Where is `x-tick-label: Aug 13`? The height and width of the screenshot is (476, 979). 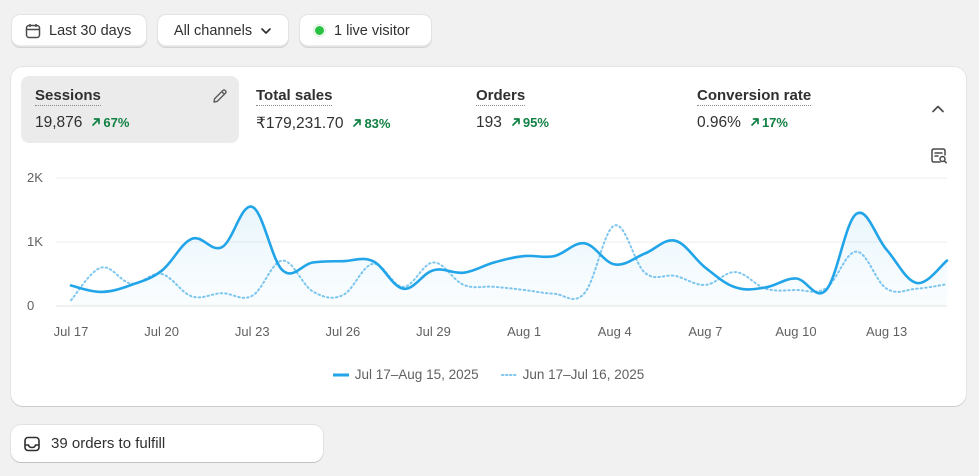 x-tick-label: Aug 13 is located at coordinates (886, 331).